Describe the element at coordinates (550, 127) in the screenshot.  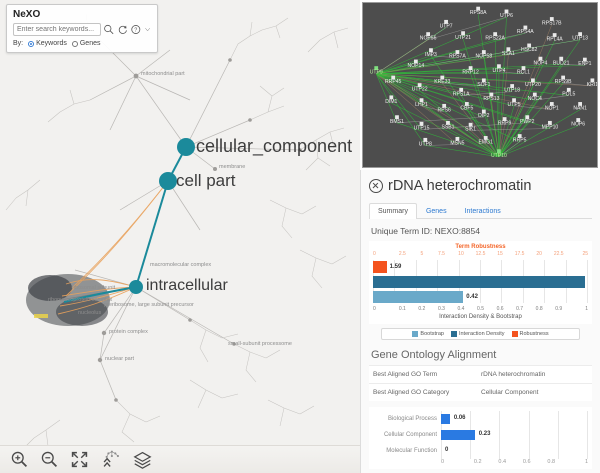
I see `network-node-label: MPP10` at that location.